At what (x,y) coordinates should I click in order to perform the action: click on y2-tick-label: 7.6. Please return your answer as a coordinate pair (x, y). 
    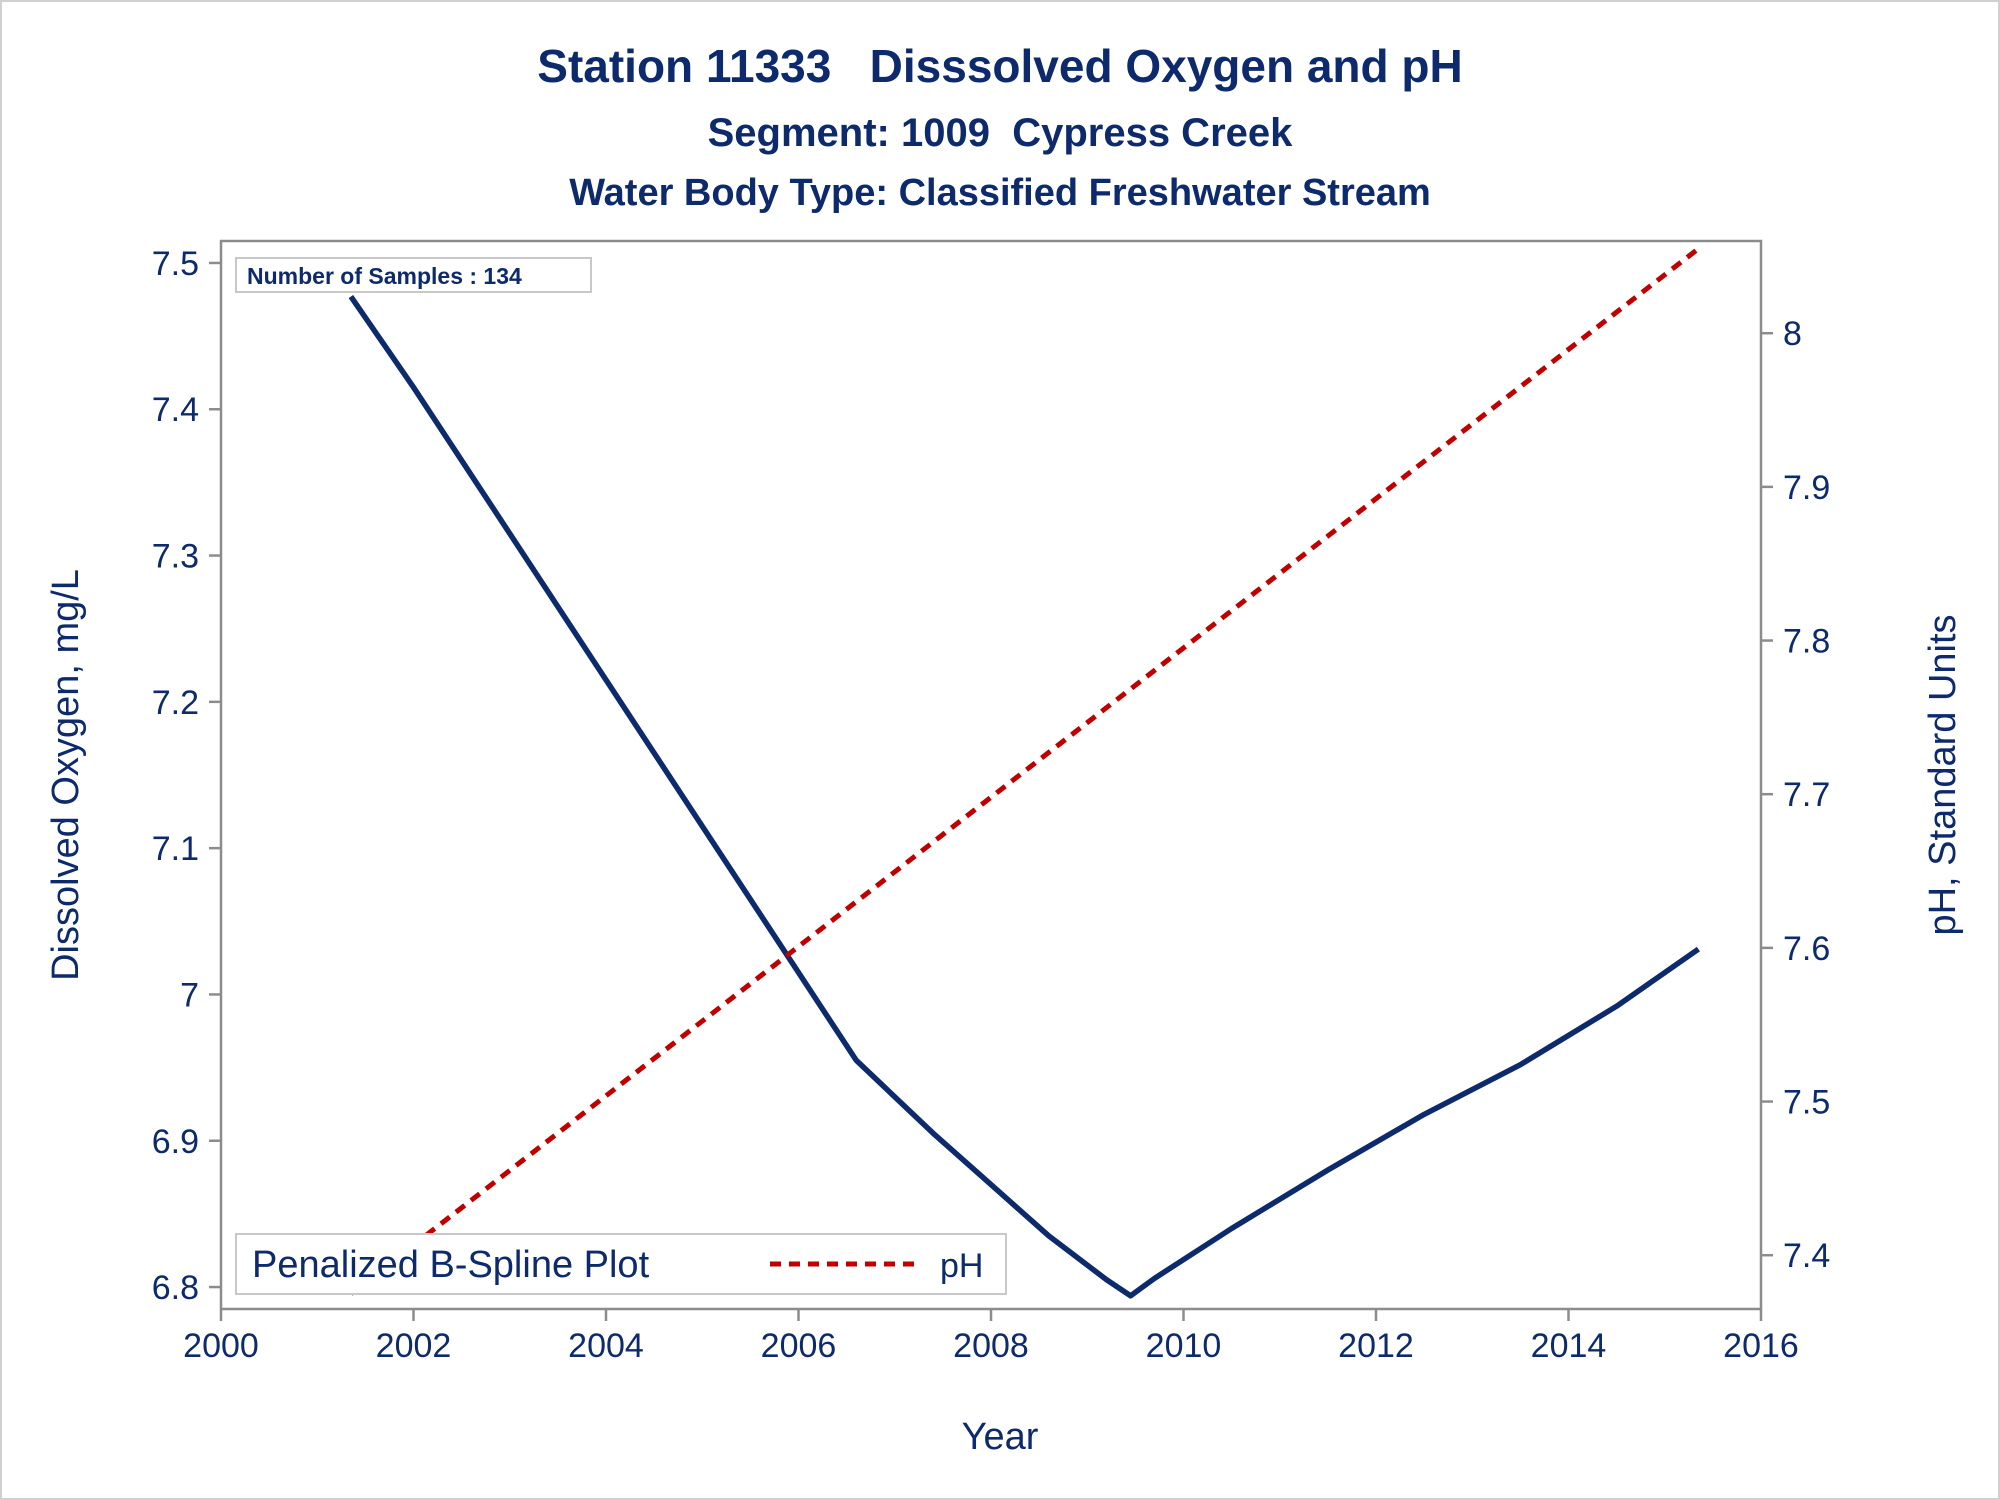
    Looking at the image, I should click on (1806, 949).